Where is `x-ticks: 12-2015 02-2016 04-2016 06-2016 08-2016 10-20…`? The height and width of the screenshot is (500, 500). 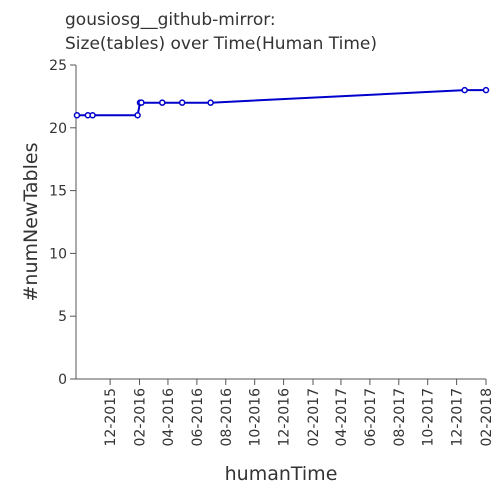 x-ticks: 12-2015 02-2016 04-2016 06-2016 08-2016 10-20… is located at coordinates (299, 413).